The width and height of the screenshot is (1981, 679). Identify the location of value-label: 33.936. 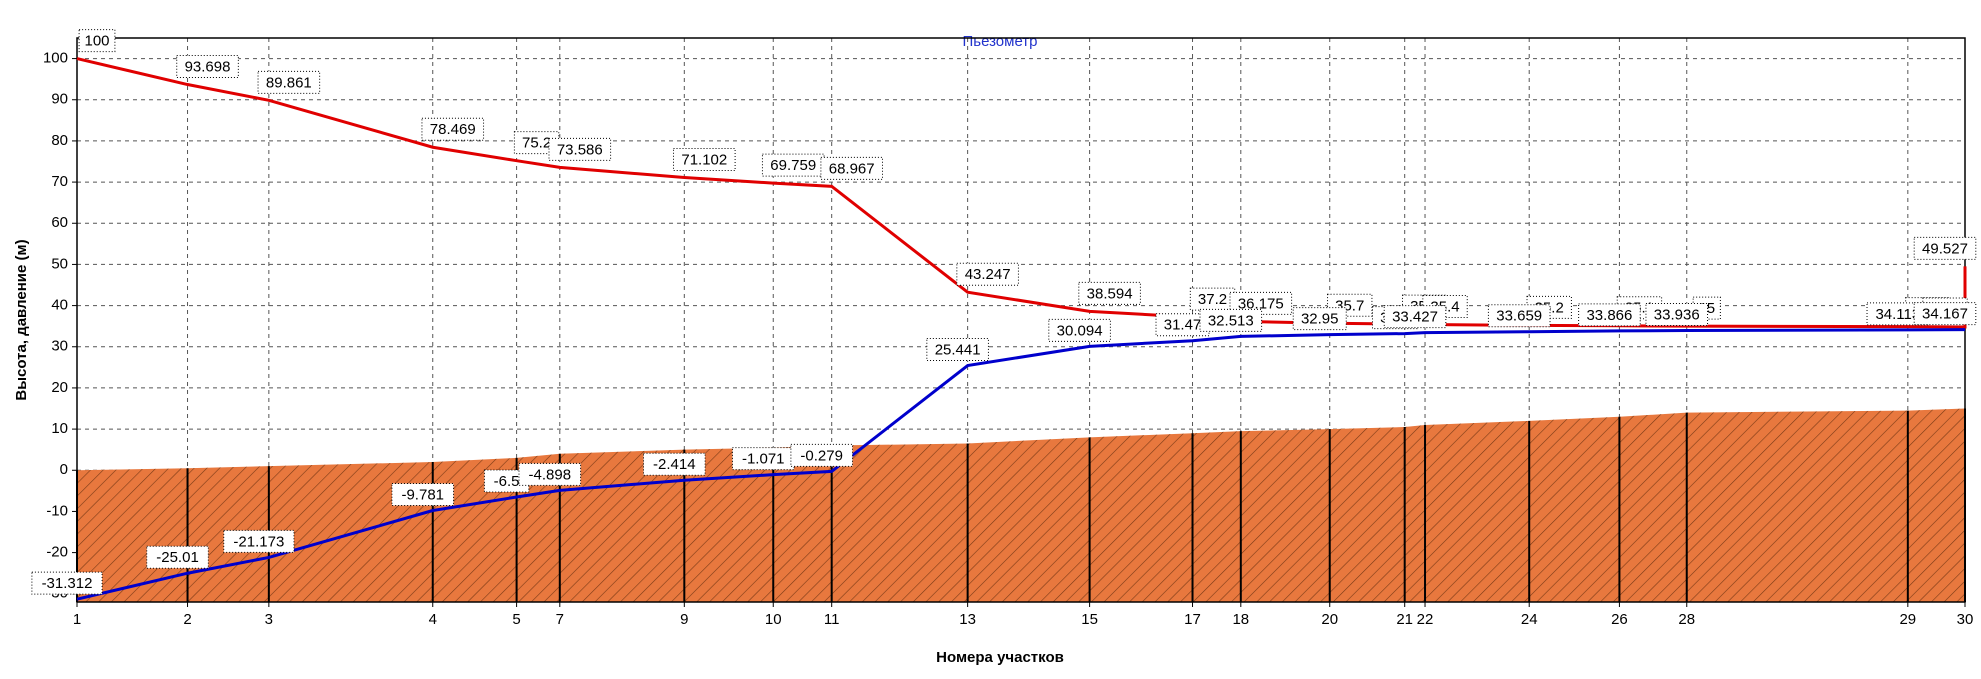
(1677, 315).